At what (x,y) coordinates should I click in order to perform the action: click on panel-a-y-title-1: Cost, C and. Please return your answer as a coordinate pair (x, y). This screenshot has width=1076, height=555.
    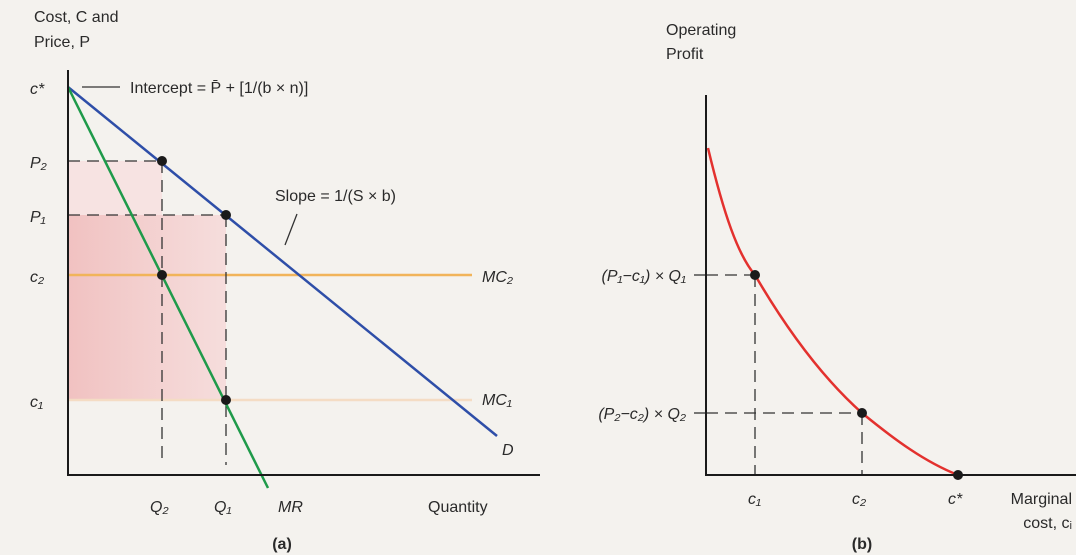
    Looking at the image, I should click on (76, 17).